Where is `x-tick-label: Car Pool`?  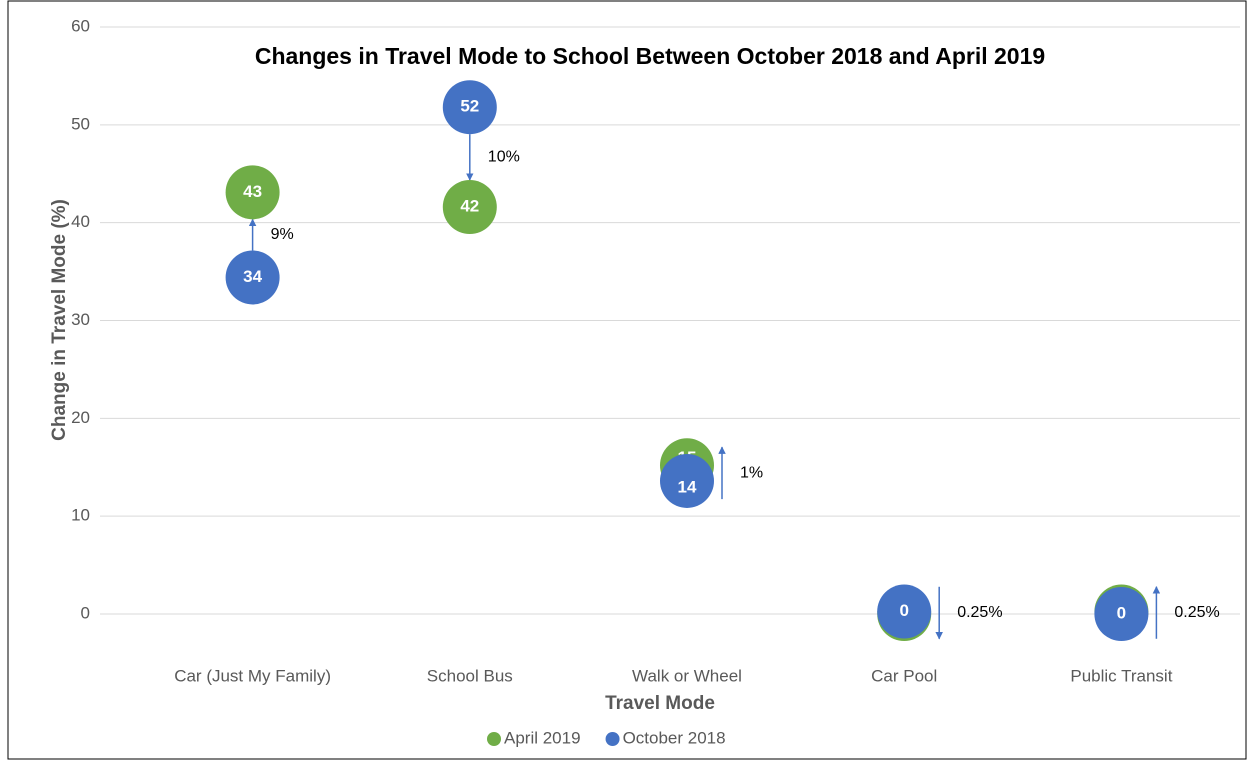 x-tick-label: Car Pool is located at coordinates (904, 675).